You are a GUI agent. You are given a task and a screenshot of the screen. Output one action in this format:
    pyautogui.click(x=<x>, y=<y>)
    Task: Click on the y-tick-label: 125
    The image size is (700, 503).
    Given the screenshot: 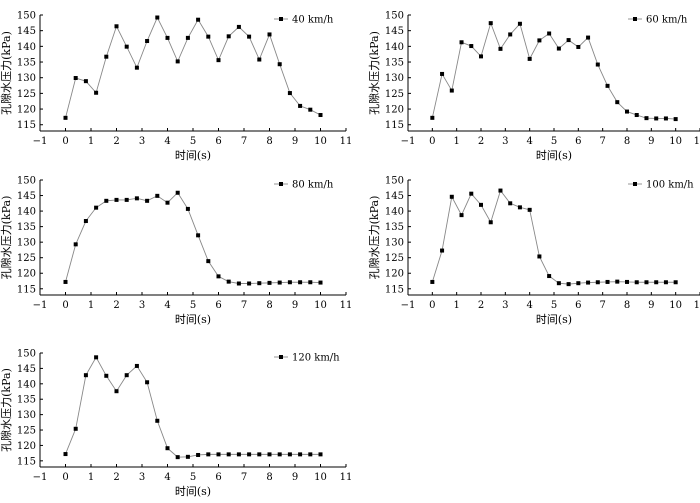 What is the action you would take?
    pyautogui.click(x=26, y=431)
    